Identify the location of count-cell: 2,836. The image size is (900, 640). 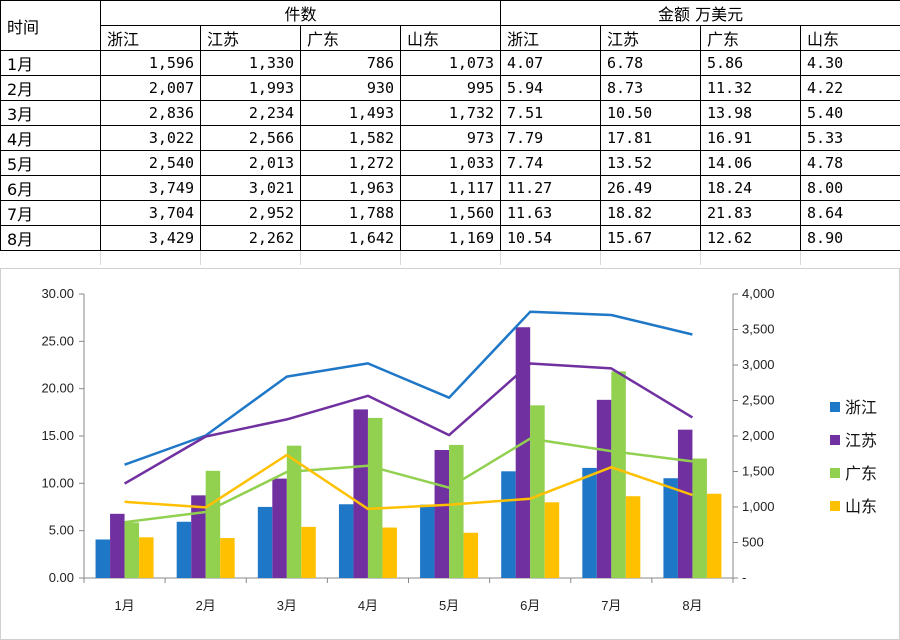
(150, 113).